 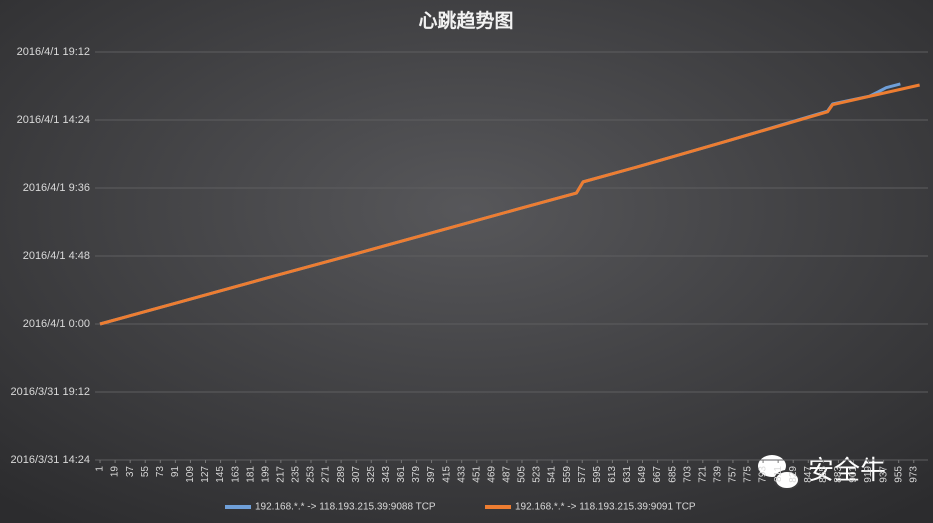 What do you see at coordinates (612, 474) in the screenshot?
I see `x-tick-label: 613` at bounding box center [612, 474].